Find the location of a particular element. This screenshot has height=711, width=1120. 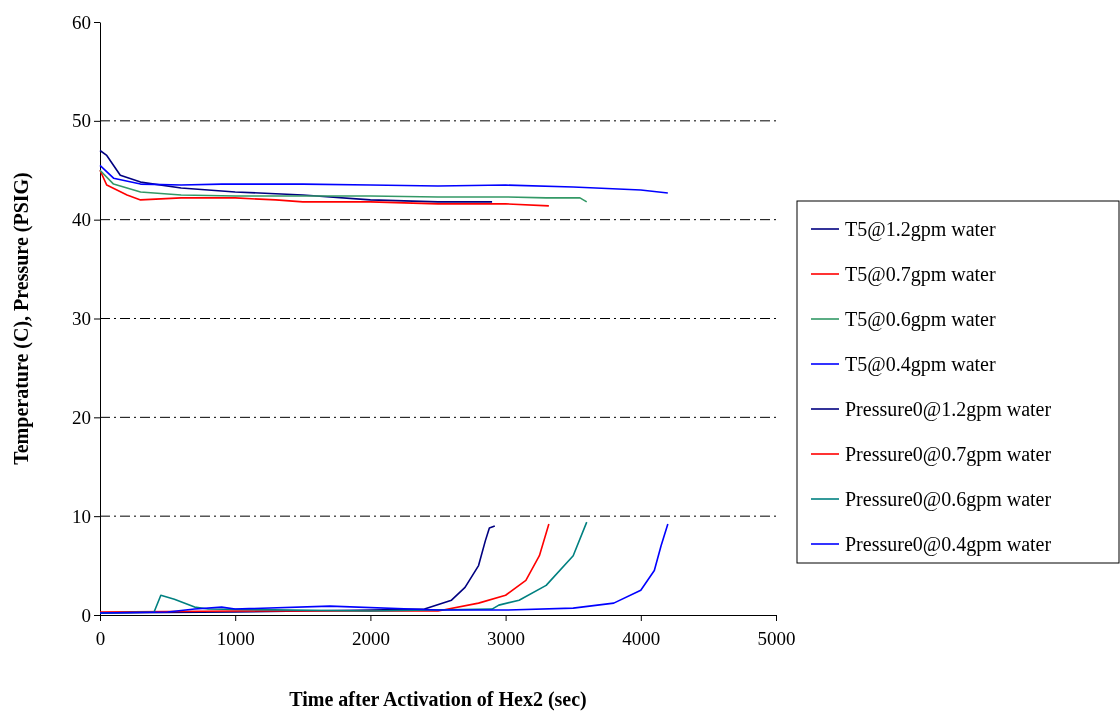

y-tick-label: 40 is located at coordinates (81, 220).